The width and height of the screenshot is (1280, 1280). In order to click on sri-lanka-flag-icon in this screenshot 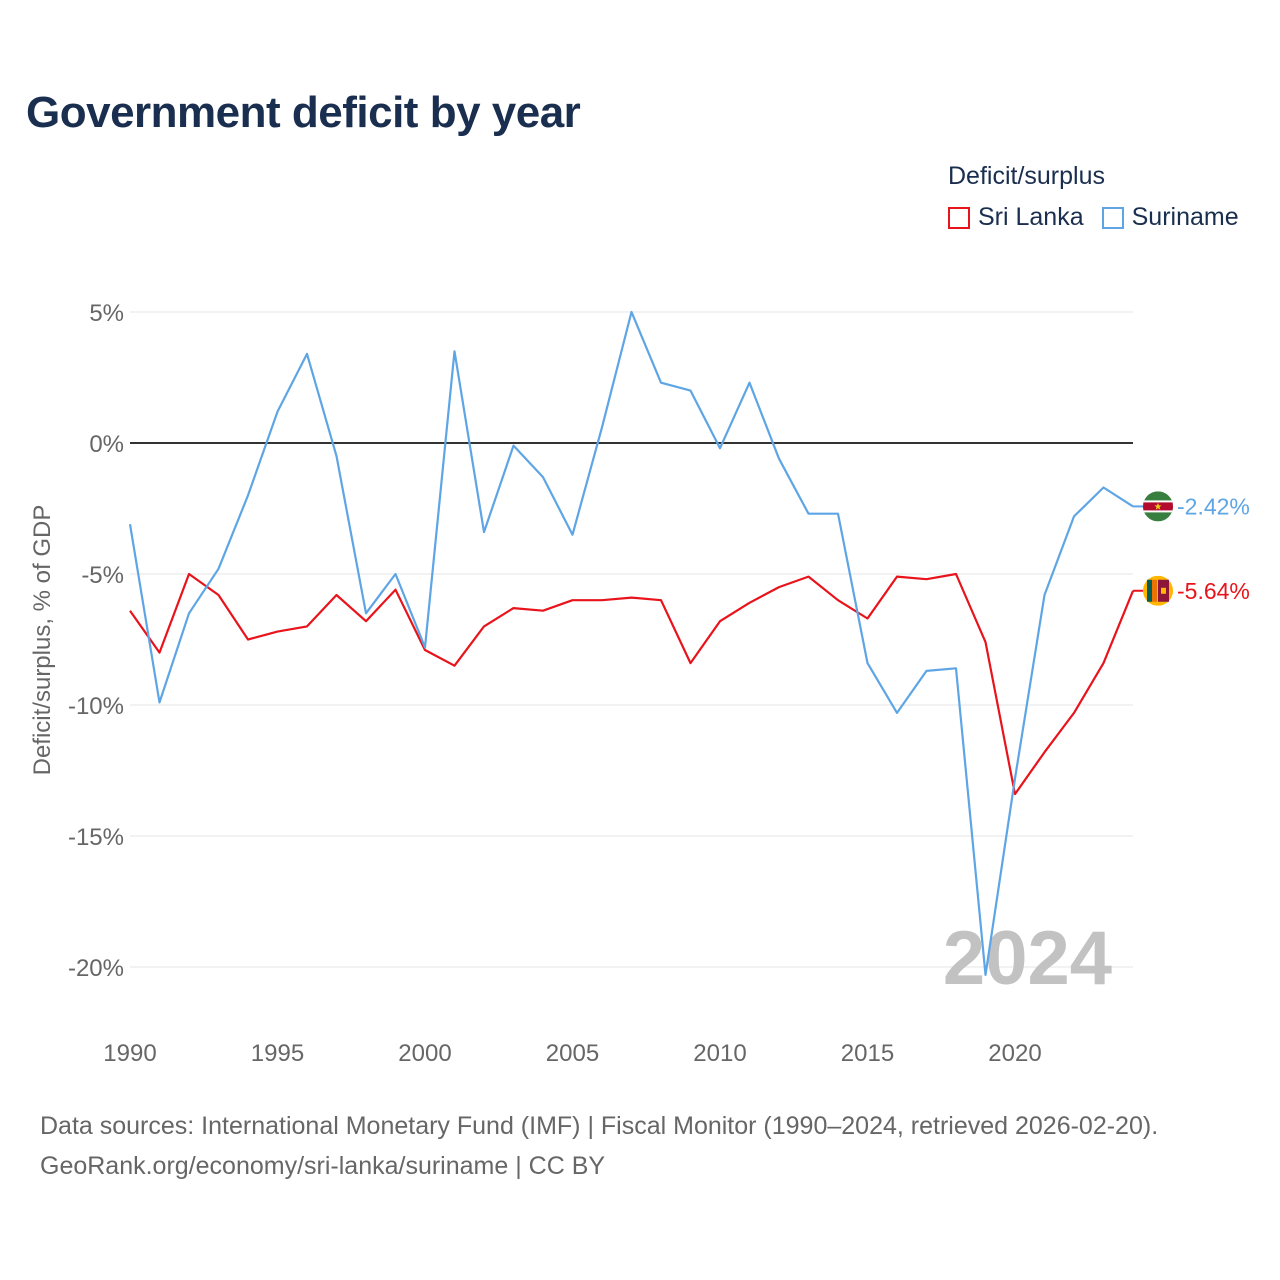, I will do `click(1158, 590)`.